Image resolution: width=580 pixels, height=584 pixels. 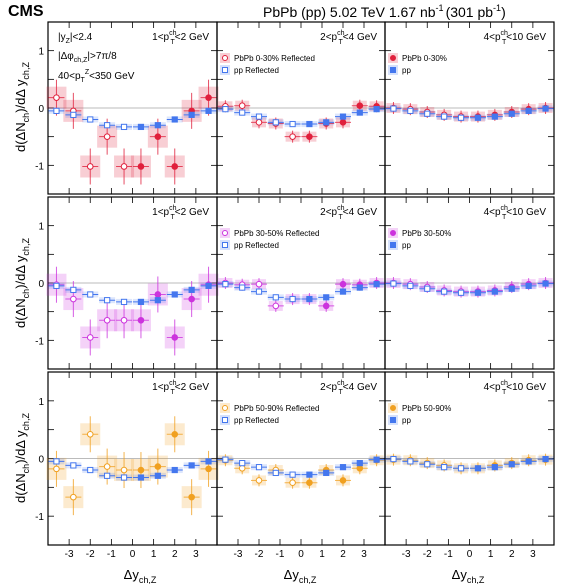 What do you see at coordinates (300, 575) in the screenshot?
I see `x-axis-label-col-1: Δych,Z` at bounding box center [300, 575].